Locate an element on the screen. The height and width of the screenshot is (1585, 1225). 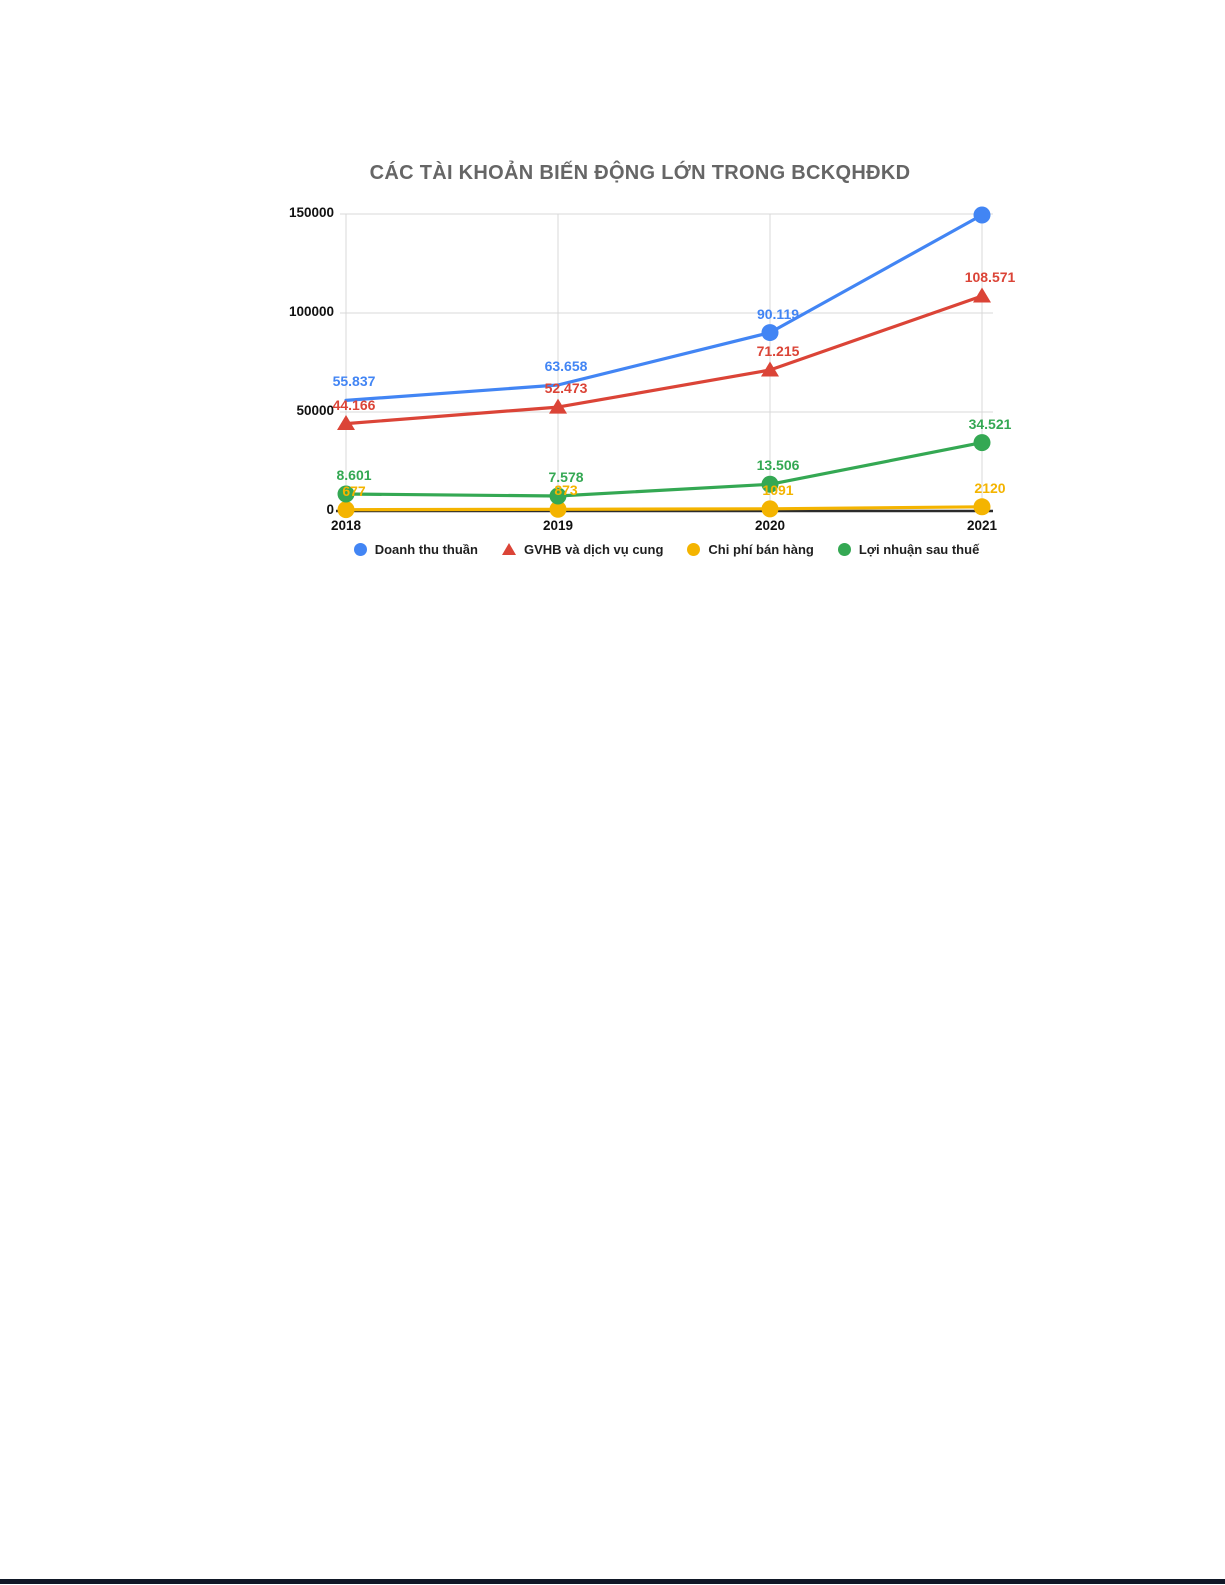
legend-item: Doanh thu thuần is located at coordinates (415, 549).